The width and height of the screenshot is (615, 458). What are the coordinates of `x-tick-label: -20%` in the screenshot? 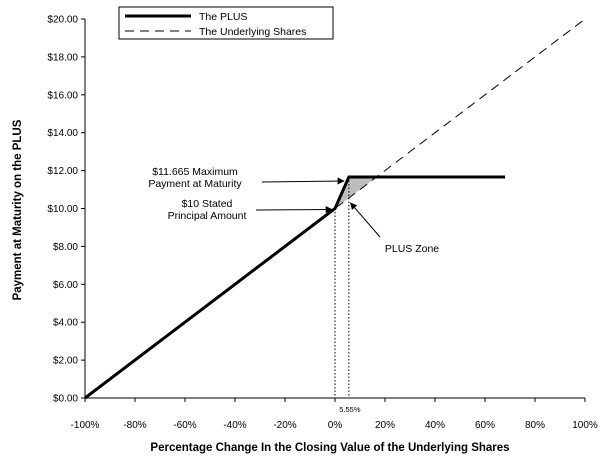 It's located at (284, 425).